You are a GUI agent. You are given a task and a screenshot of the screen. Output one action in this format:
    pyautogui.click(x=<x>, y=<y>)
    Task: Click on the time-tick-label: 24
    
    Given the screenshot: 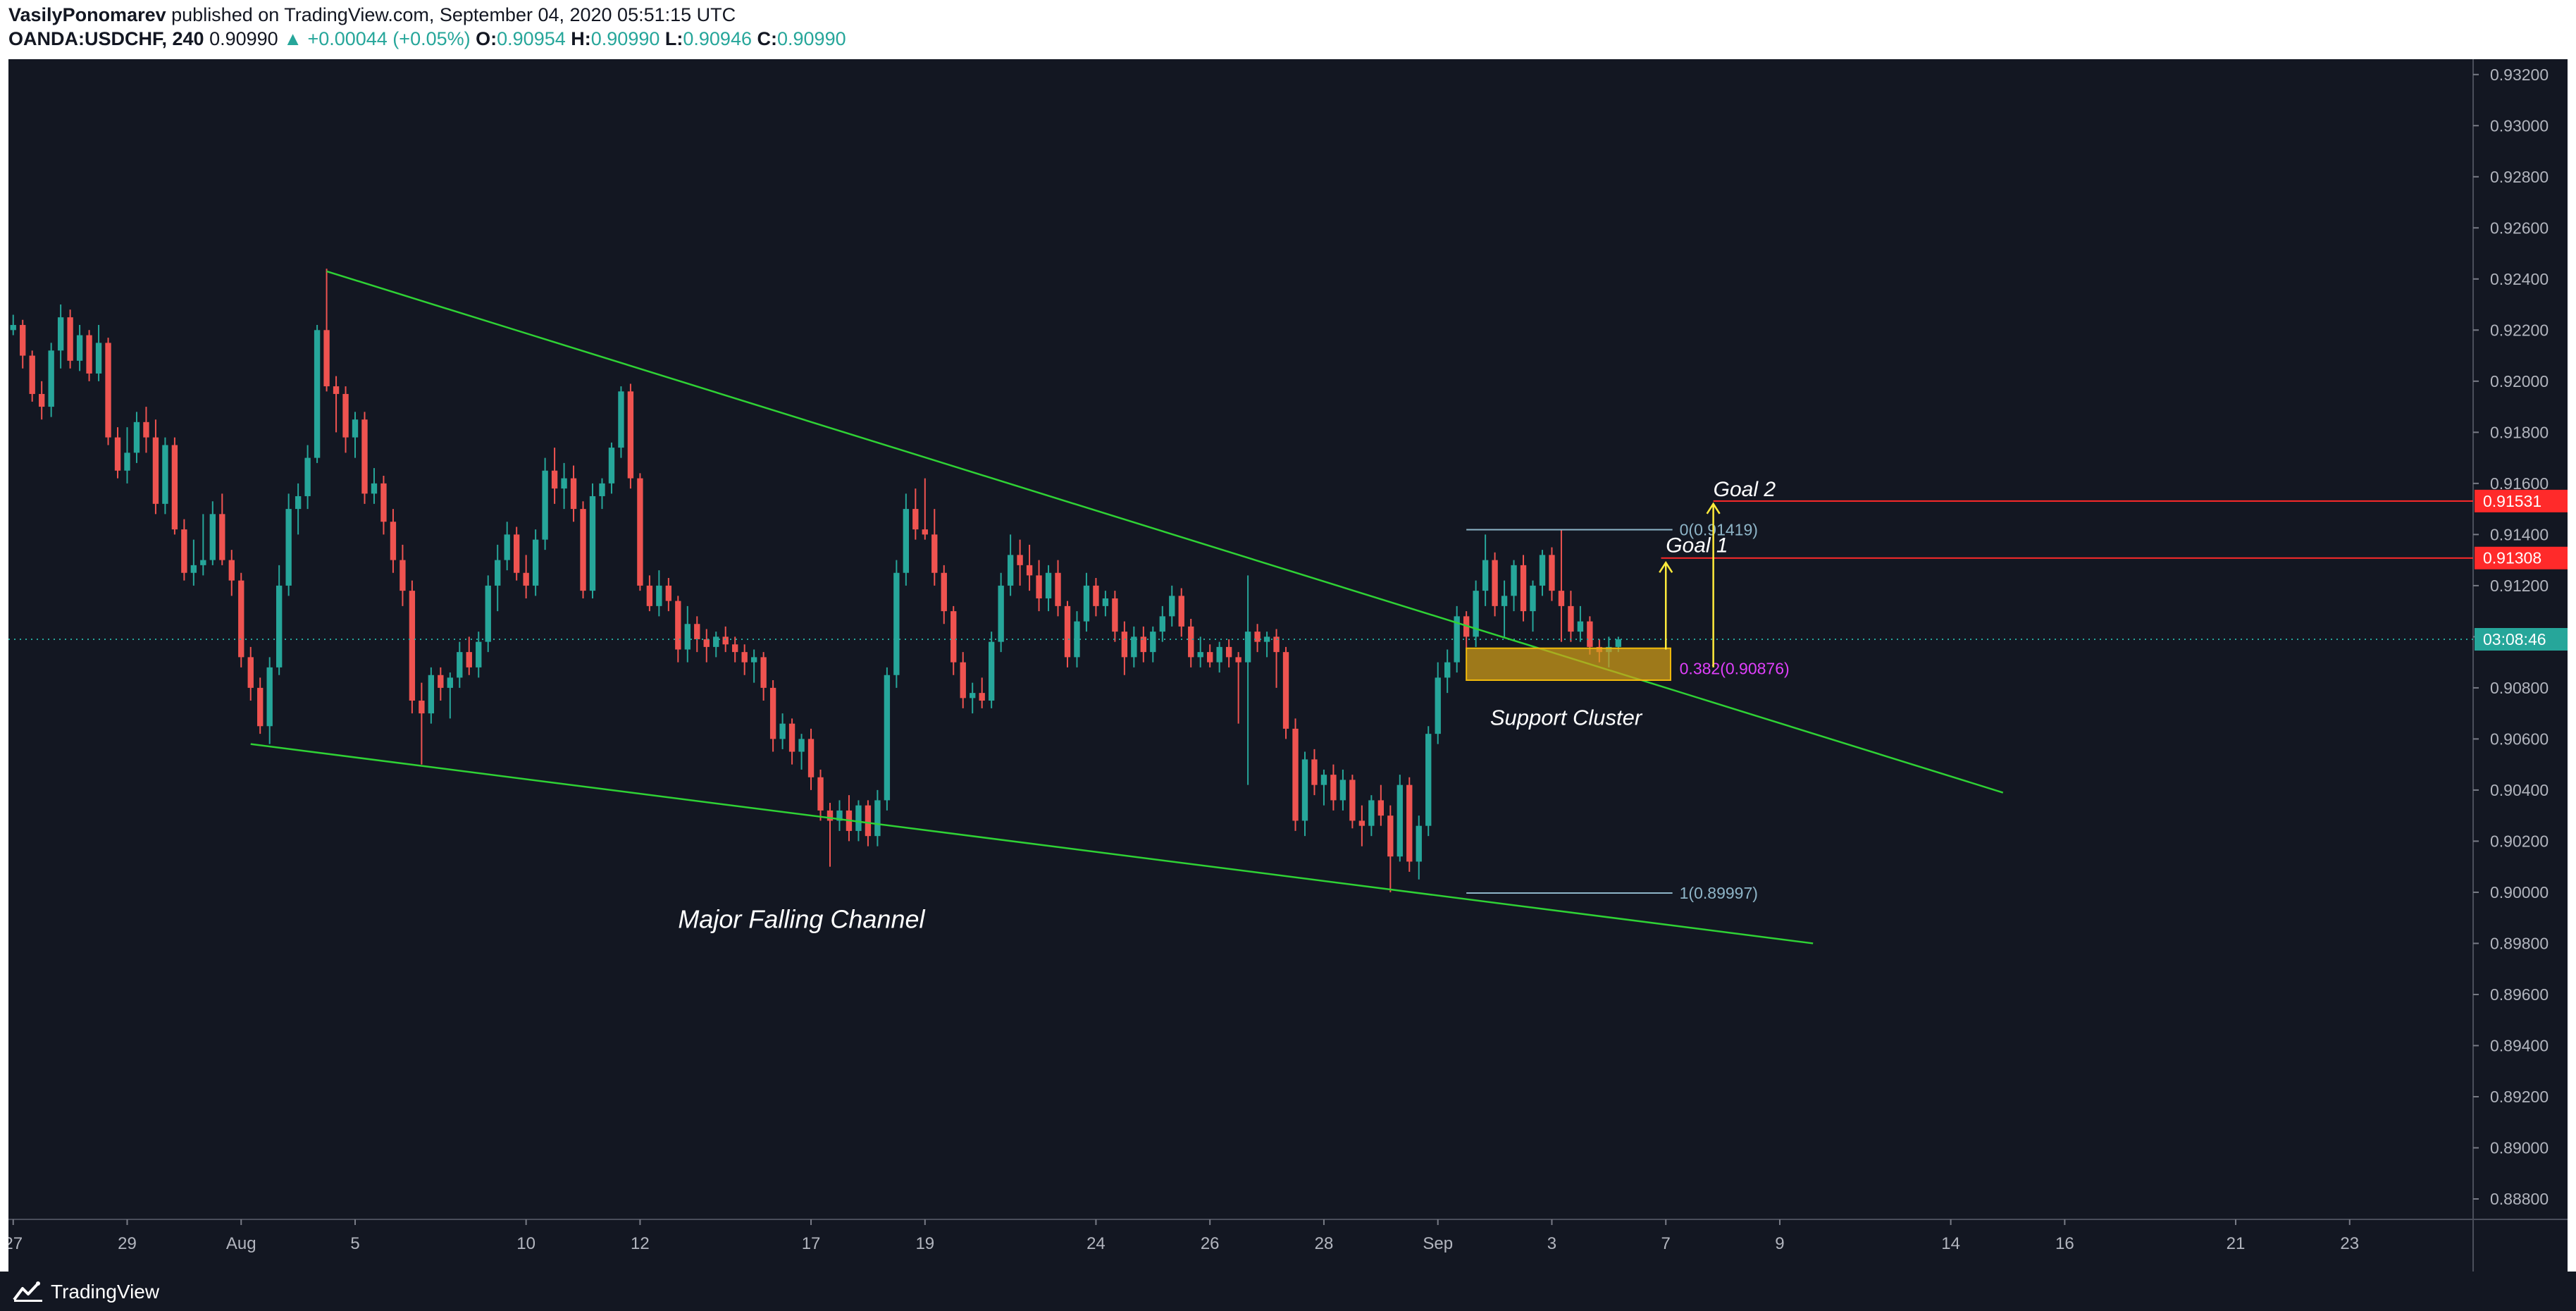 What is the action you would take?
    pyautogui.click(x=1096, y=1244)
    